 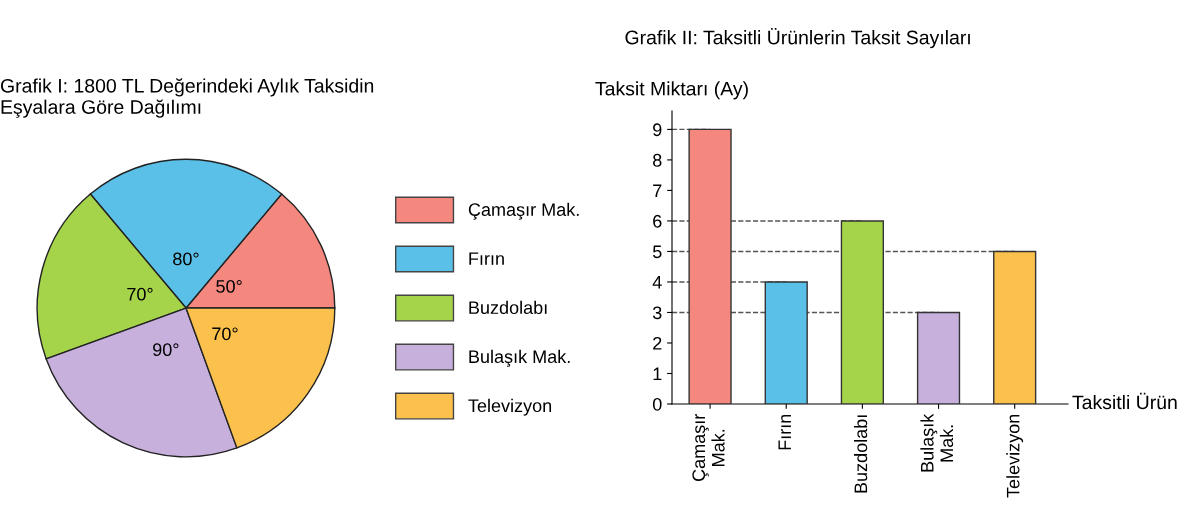 I want to click on x-tick-label: Bulaşık Mak., so click(x=937, y=442).